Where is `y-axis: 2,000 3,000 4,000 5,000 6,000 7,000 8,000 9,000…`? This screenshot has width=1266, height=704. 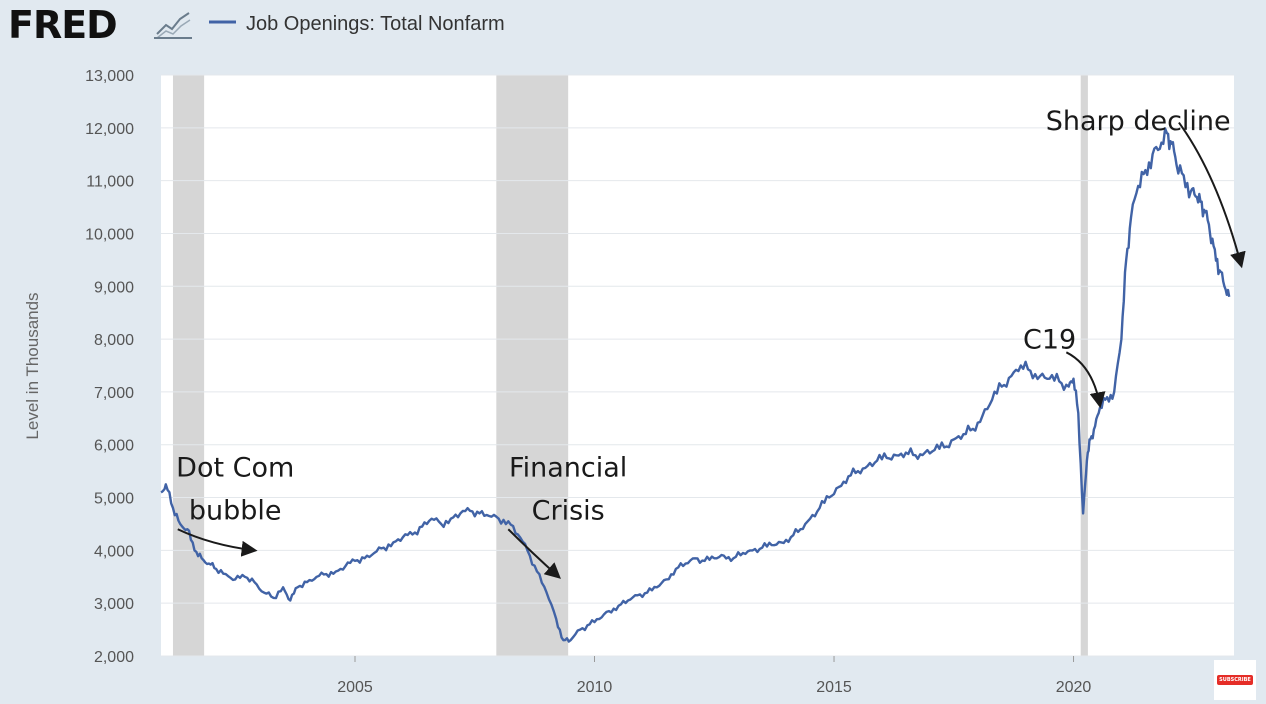 y-axis: 2,000 3,000 4,000 5,000 6,000 7,000 8,000 9,000… is located at coordinates (109, 367).